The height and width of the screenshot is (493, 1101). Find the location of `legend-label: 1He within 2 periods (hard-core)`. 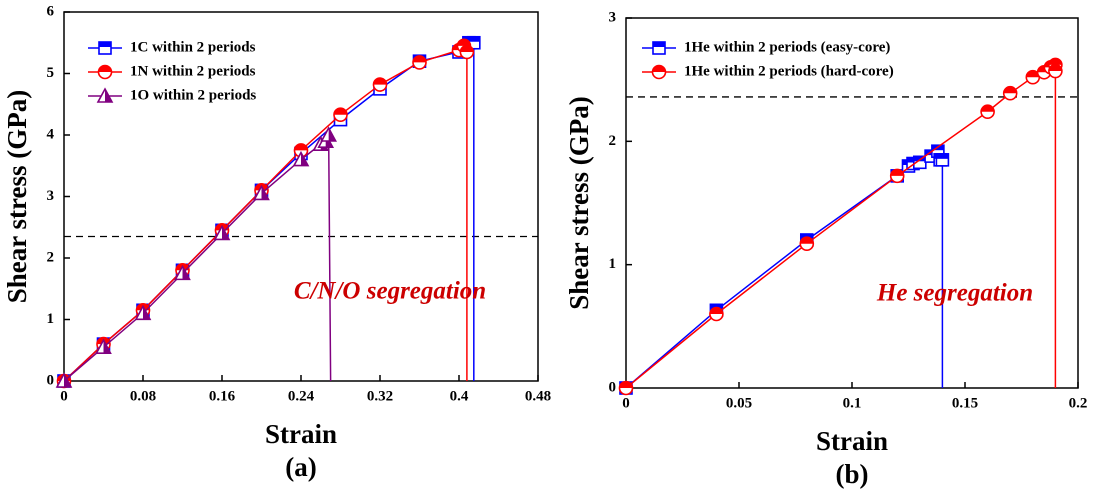

legend-label: 1He within 2 periods (hard-core) is located at coordinates (789, 71).